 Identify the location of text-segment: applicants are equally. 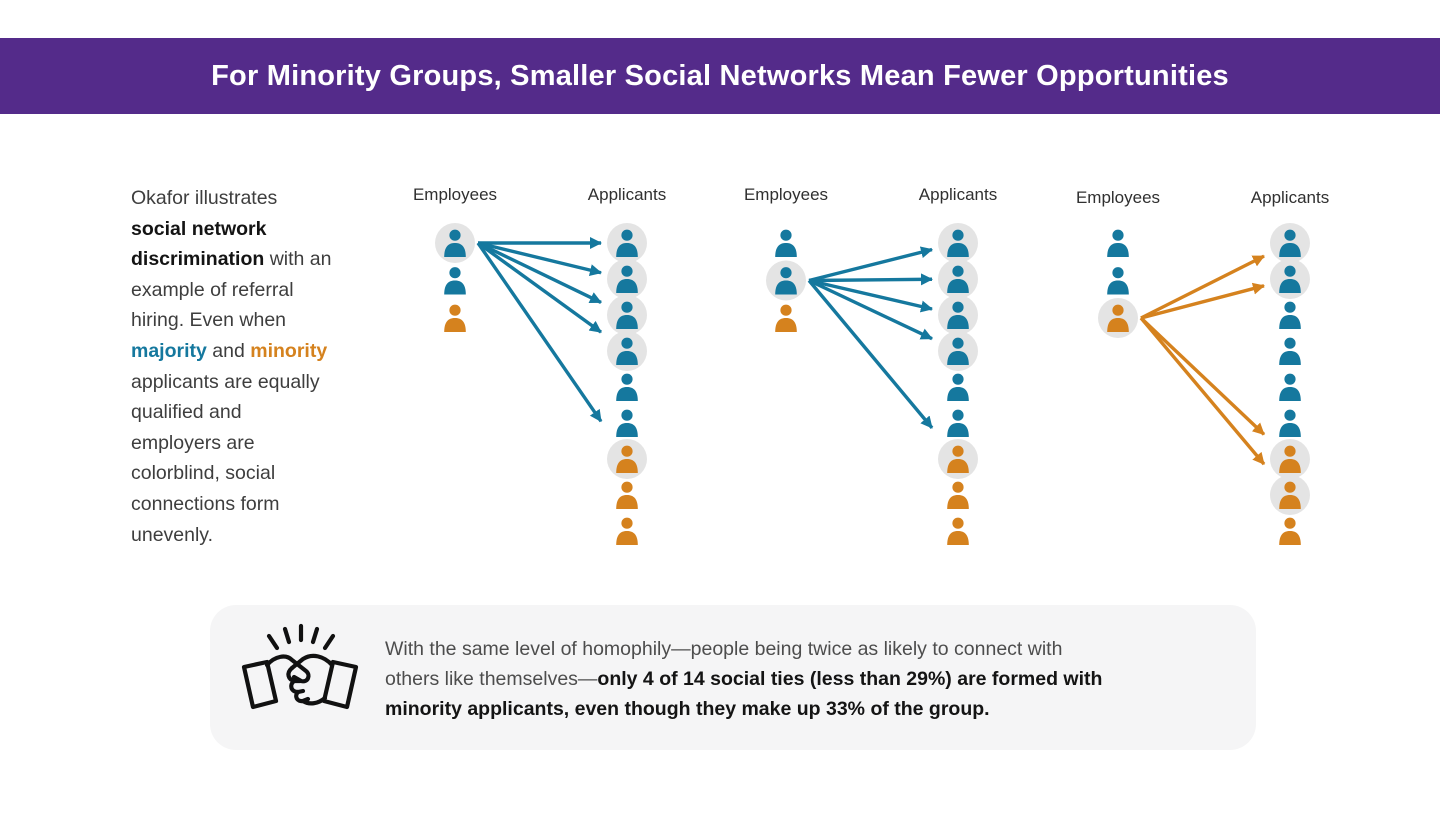
(225, 381).